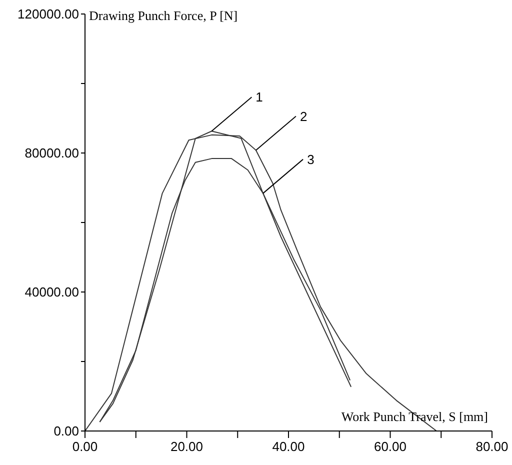  I want to click on x-tick-label: 80.00, so click(492, 446).